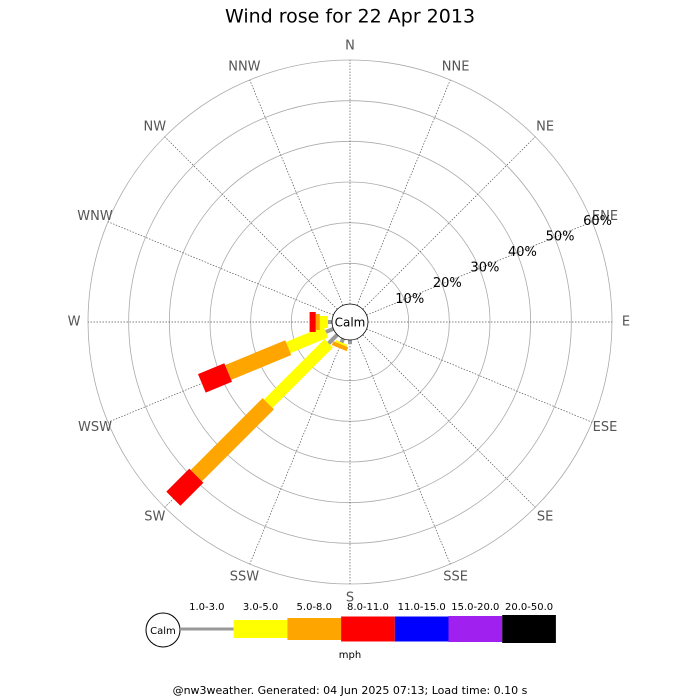 This screenshot has width=700, height=700. What do you see at coordinates (447, 283) in the screenshot?
I see `r-tick-label: 20%` at bounding box center [447, 283].